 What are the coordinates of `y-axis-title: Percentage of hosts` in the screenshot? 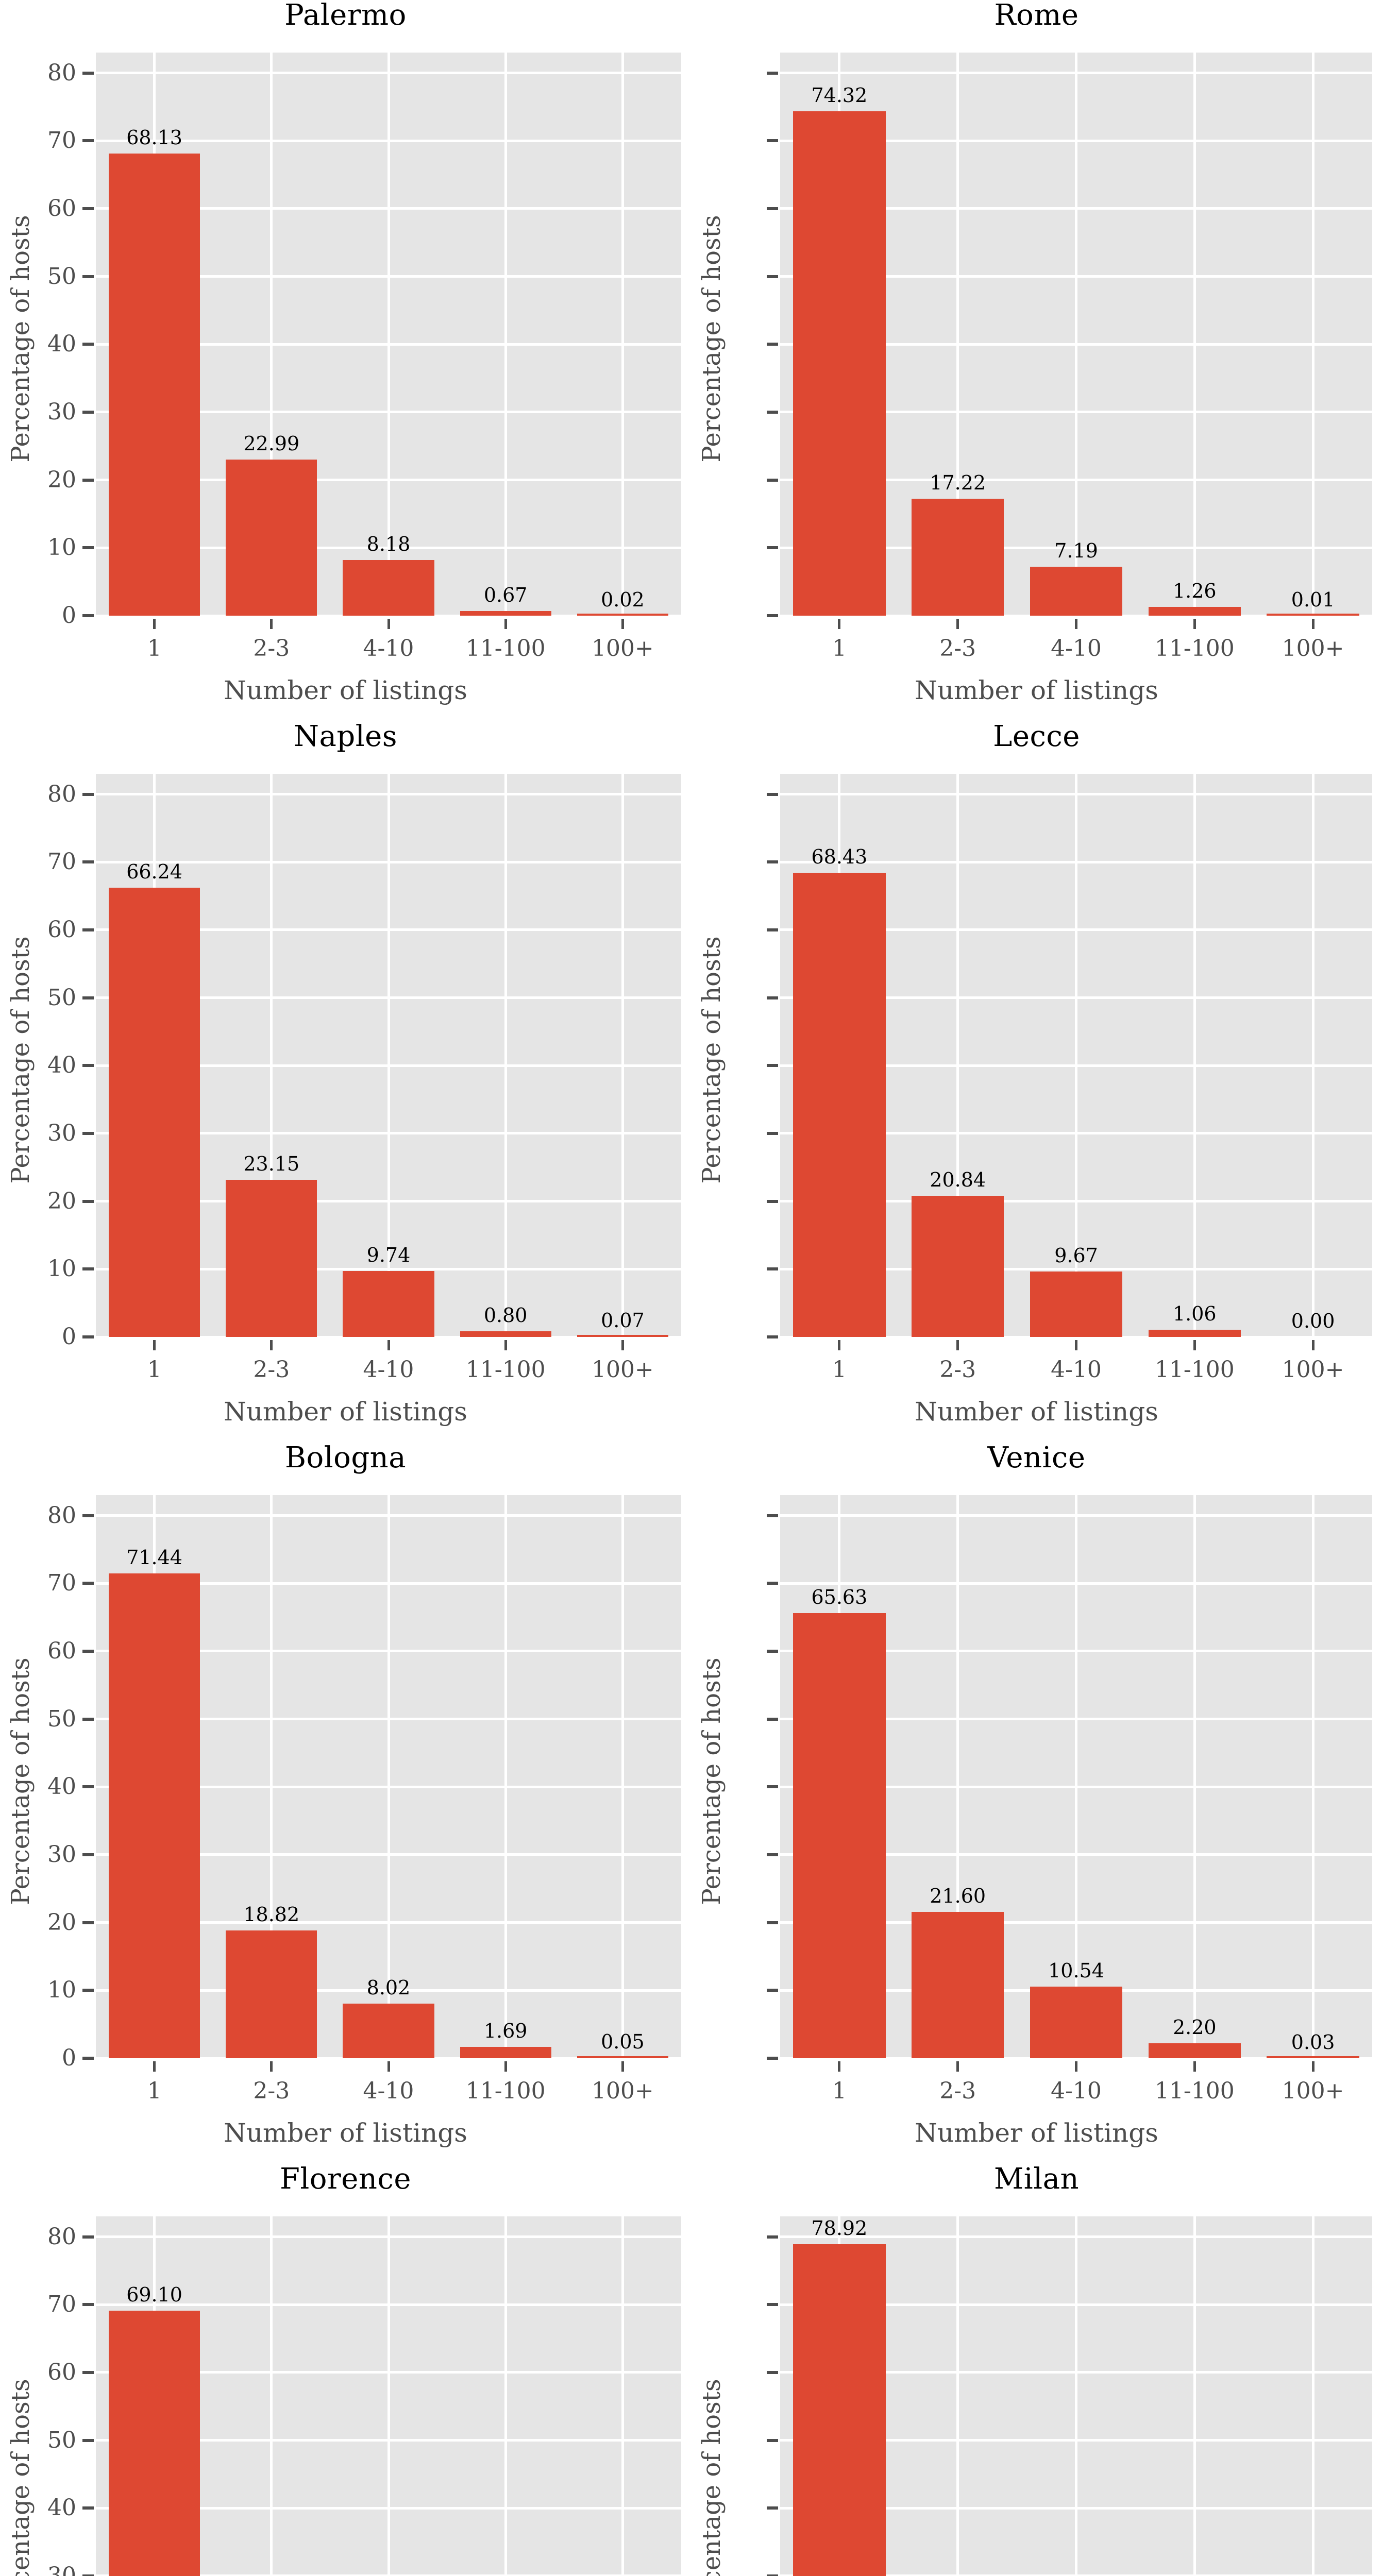 It's located at (711, 1781).